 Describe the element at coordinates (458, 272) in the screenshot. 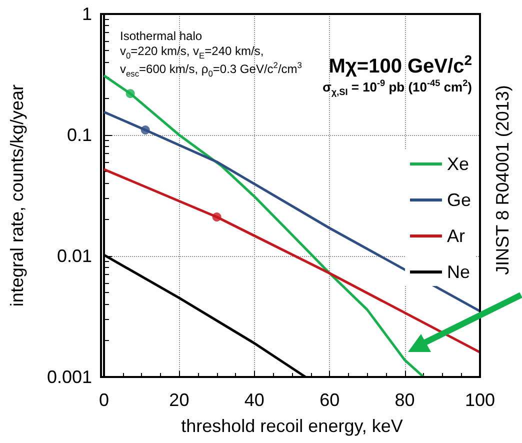

I see `legend-label: Ne` at that location.